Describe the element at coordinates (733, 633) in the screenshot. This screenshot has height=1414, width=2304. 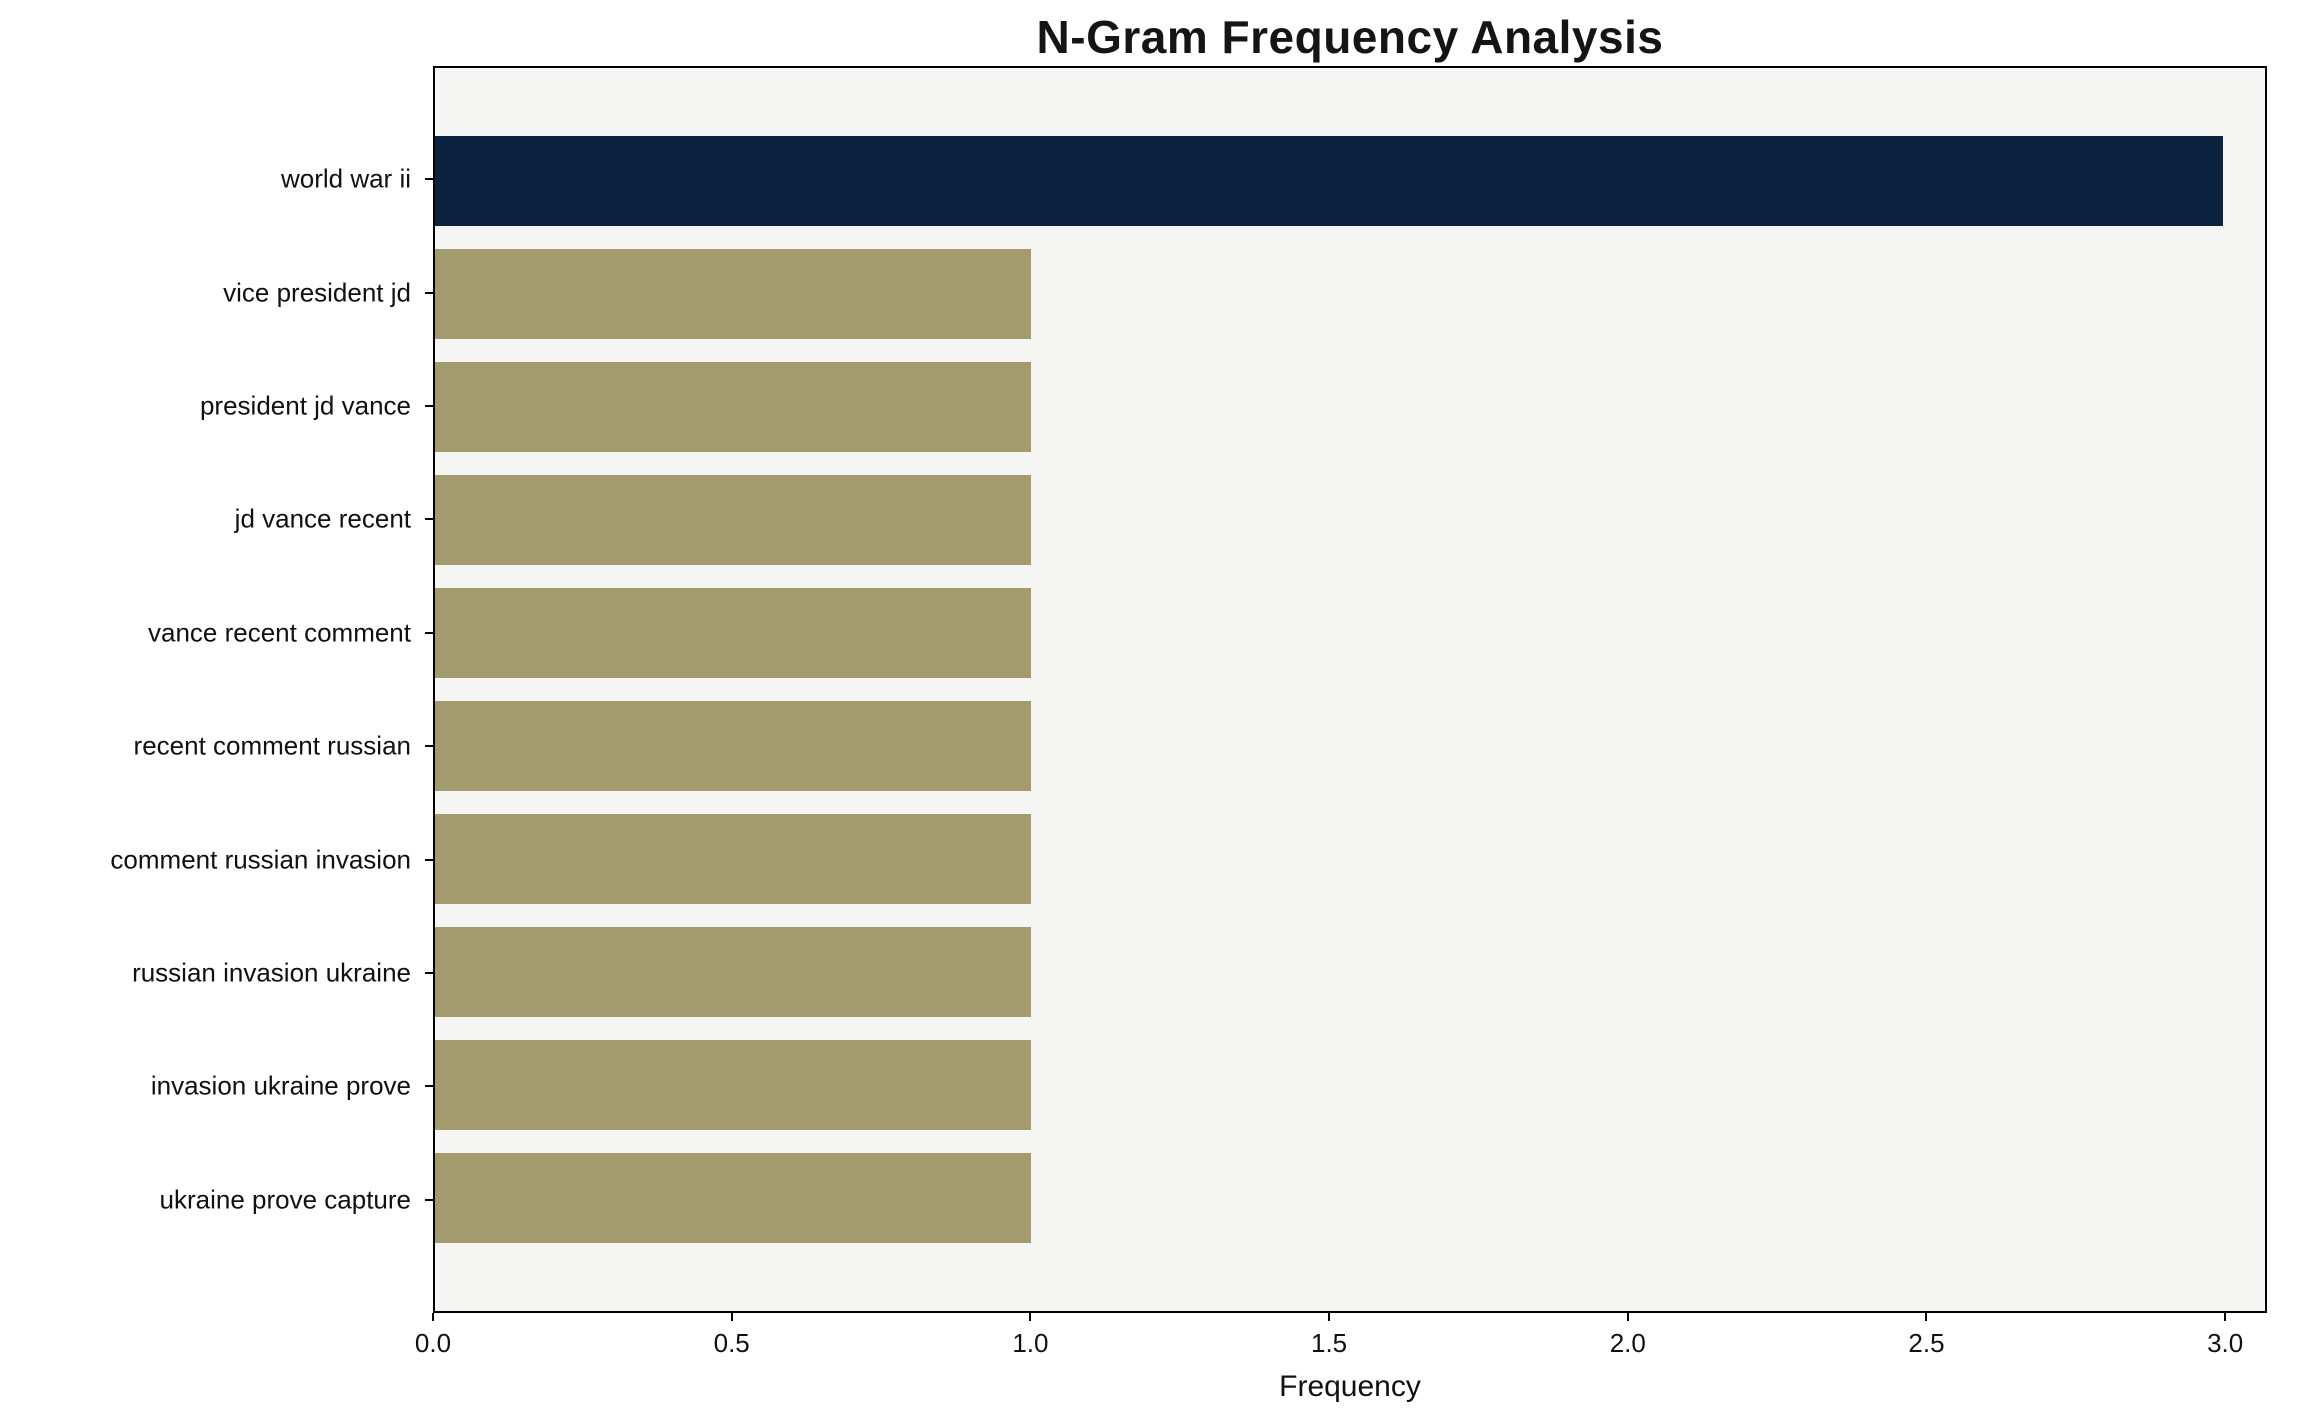
I see `bar-vance-recent-comment` at that location.